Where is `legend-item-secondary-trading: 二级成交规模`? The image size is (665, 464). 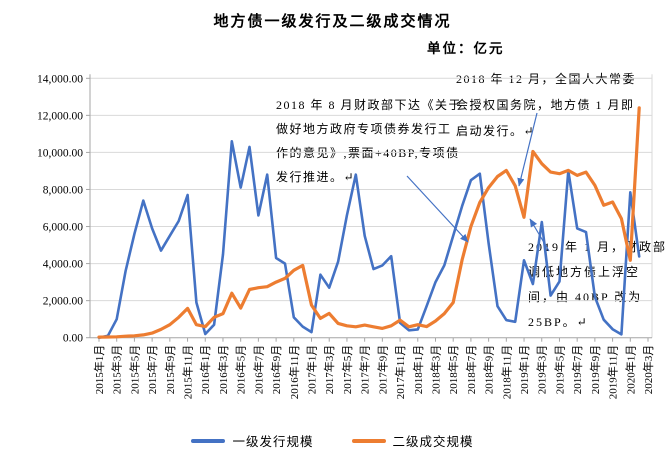 legend-item-secondary-trading: 二级成交规模 is located at coordinates (412, 440).